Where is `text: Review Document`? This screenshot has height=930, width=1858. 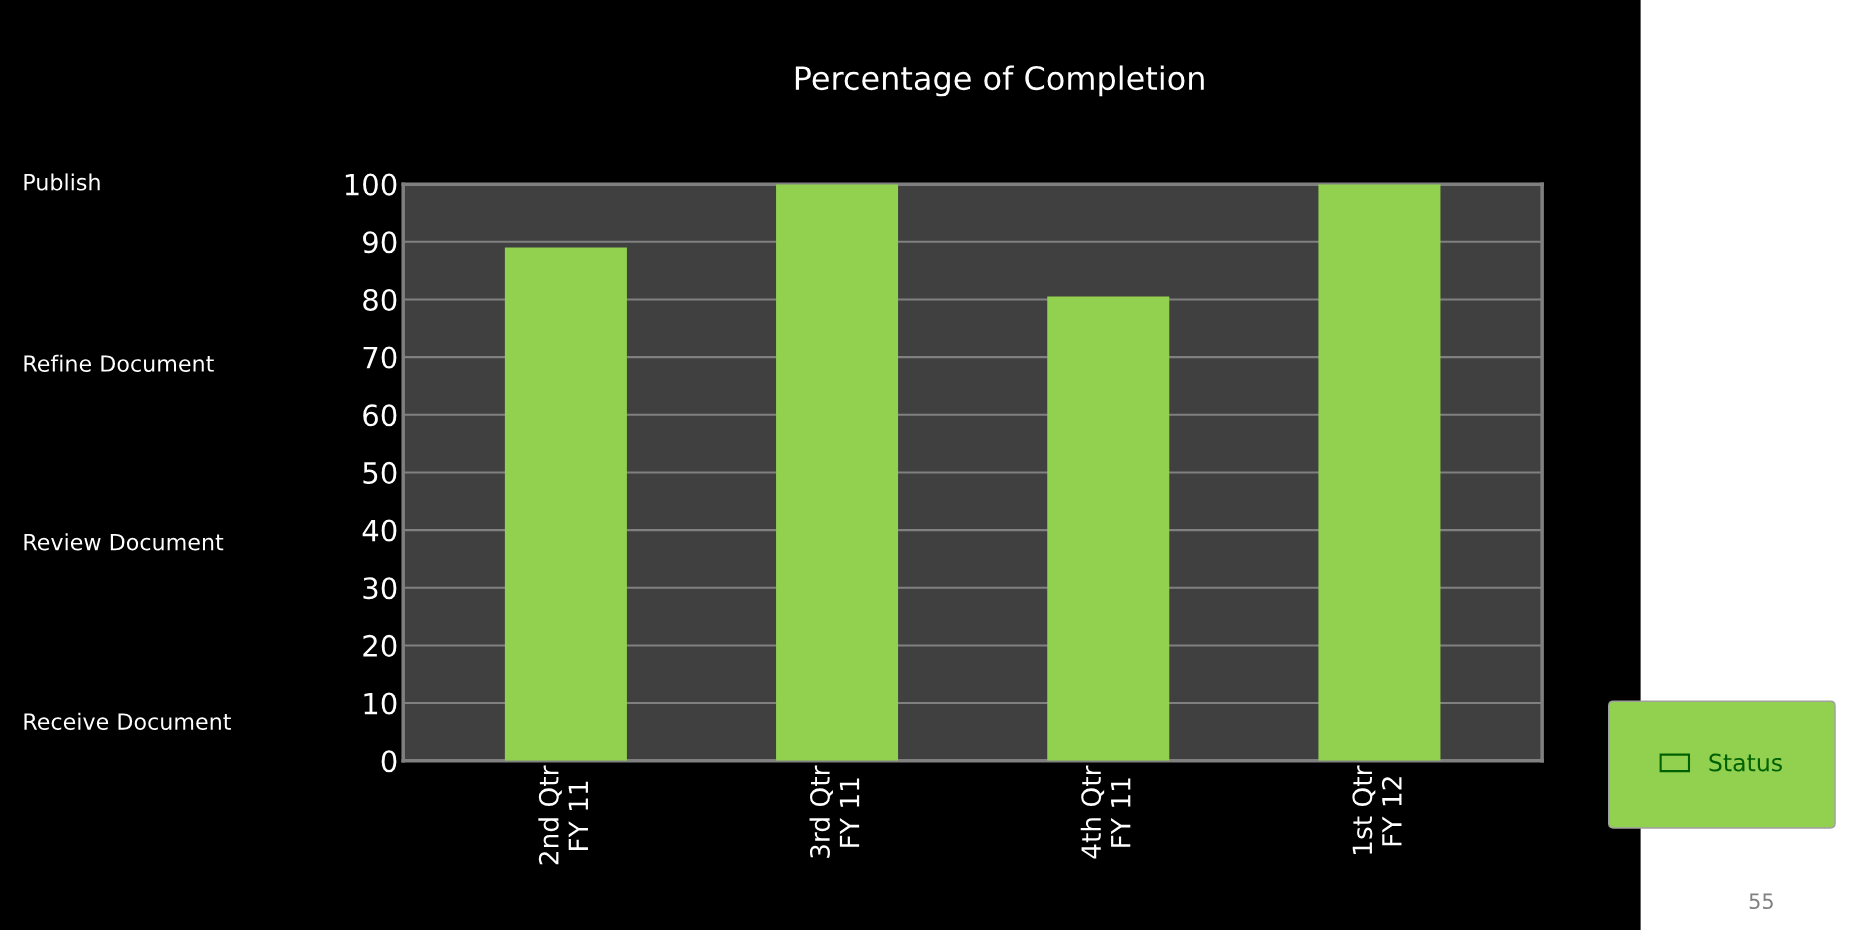 text: Review Document is located at coordinates (124, 542).